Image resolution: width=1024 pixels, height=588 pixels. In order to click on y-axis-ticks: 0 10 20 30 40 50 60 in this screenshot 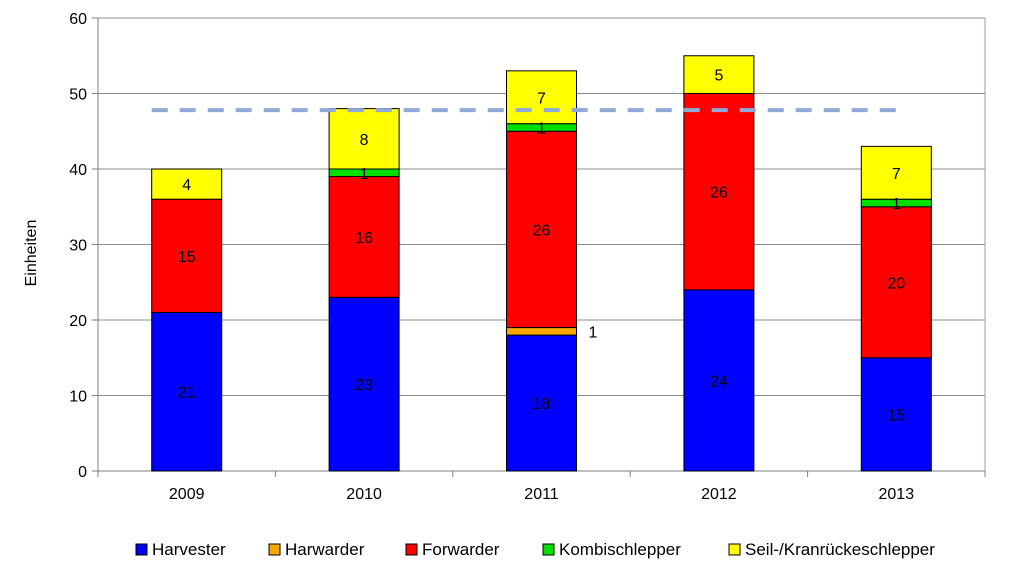, I will do `click(83, 246)`.